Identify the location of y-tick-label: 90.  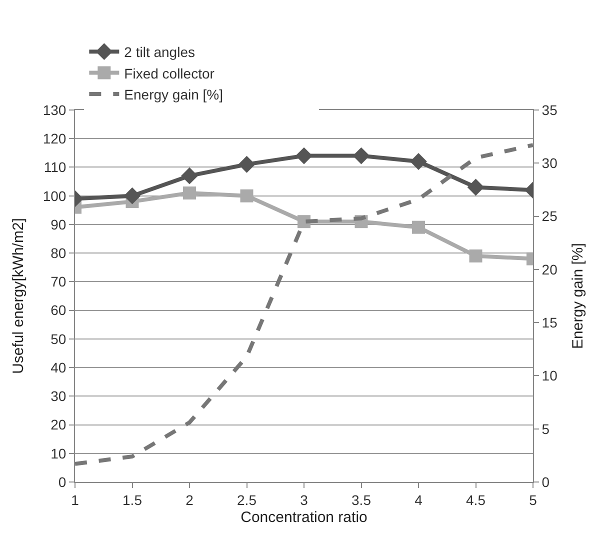
(58, 224).